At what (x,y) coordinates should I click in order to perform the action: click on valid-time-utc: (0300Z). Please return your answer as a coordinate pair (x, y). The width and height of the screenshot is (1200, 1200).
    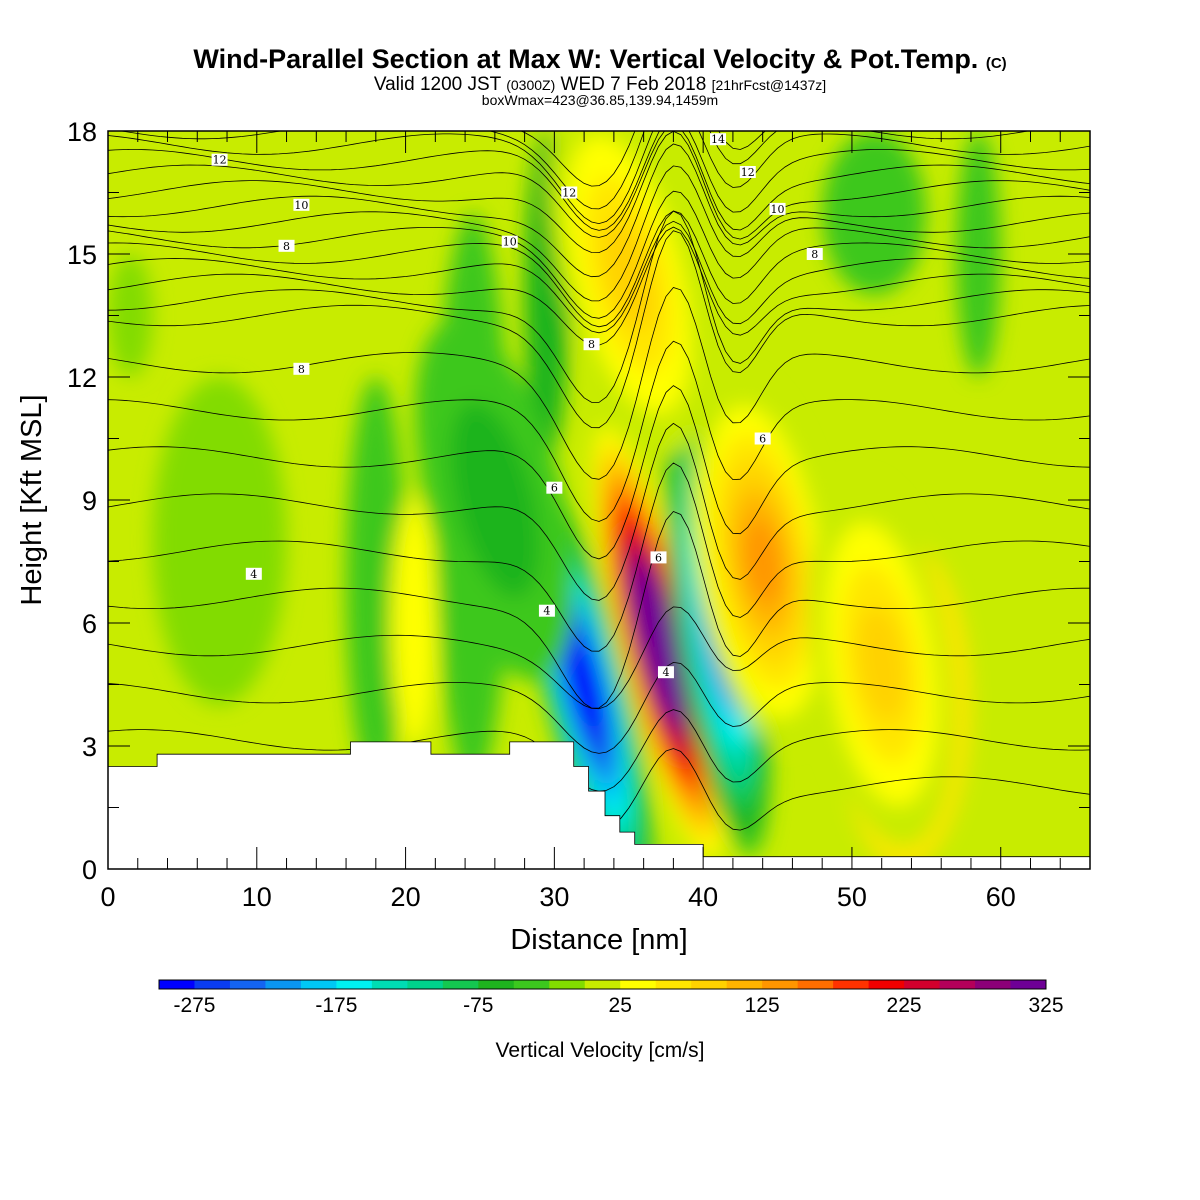
    Looking at the image, I should click on (531, 85).